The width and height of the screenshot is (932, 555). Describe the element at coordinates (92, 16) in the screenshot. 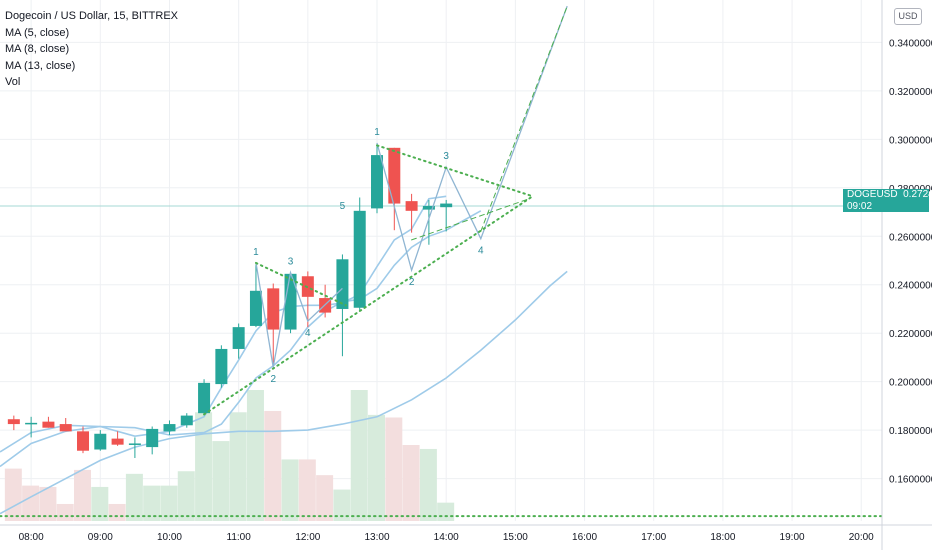

I see `legend-symbol: Dogecoin / US Dollar, 15, BITTREX` at that location.